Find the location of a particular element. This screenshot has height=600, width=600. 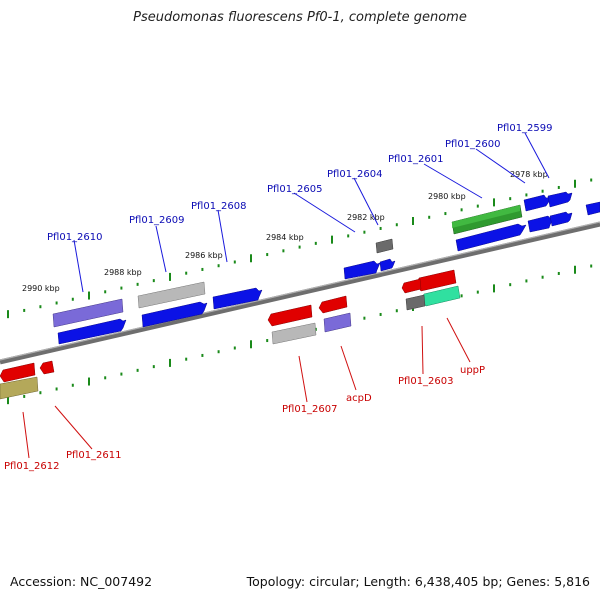

gene-label: Pfl01_2599 is located at coordinates (525, 128).